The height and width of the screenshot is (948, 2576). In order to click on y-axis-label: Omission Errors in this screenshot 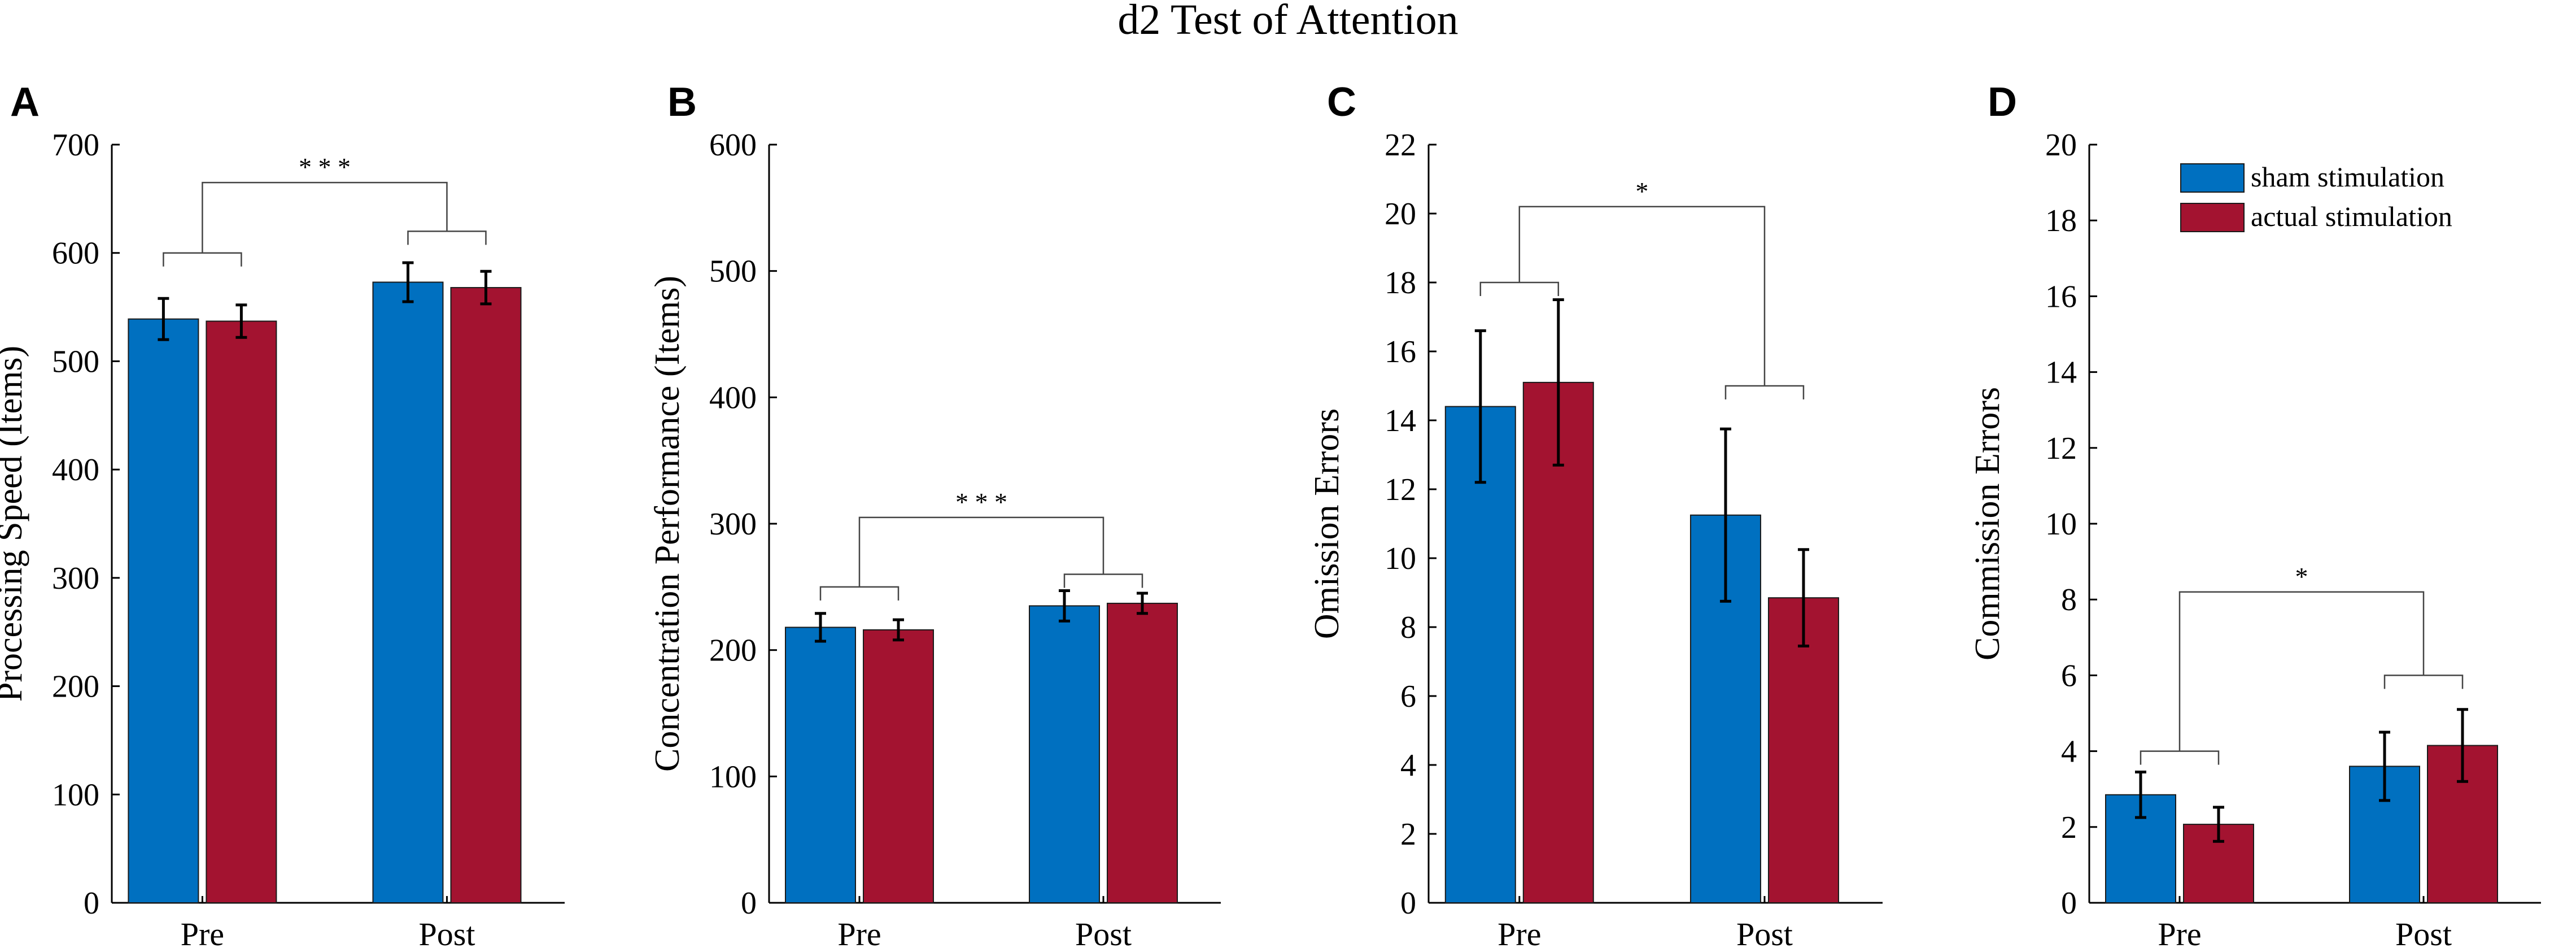, I will do `click(1327, 523)`.